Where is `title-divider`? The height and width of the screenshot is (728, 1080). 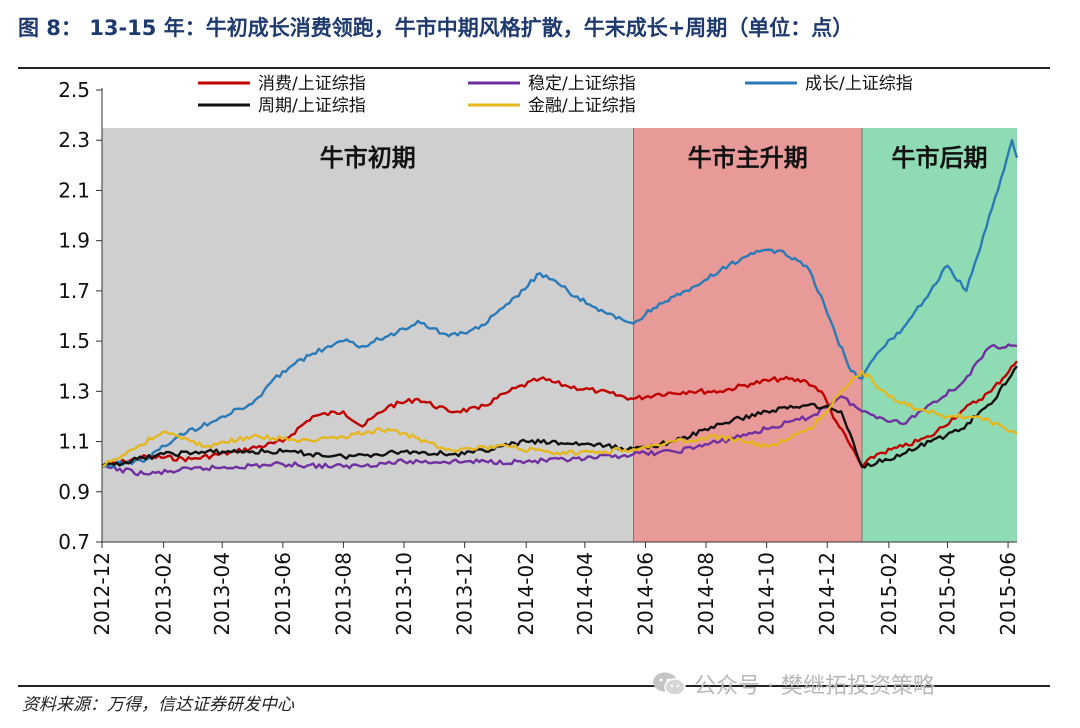 title-divider is located at coordinates (534, 68).